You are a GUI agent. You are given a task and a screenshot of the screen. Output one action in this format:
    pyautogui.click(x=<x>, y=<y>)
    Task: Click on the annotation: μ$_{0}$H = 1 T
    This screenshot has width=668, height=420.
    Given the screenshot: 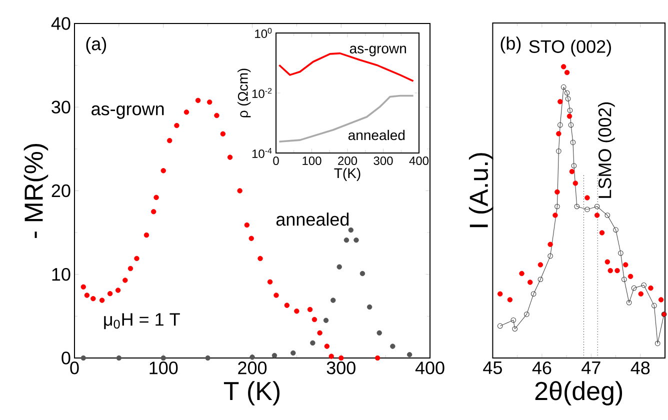 What is the action you would take?
    pyautogui.click(x=142, y=321)
    